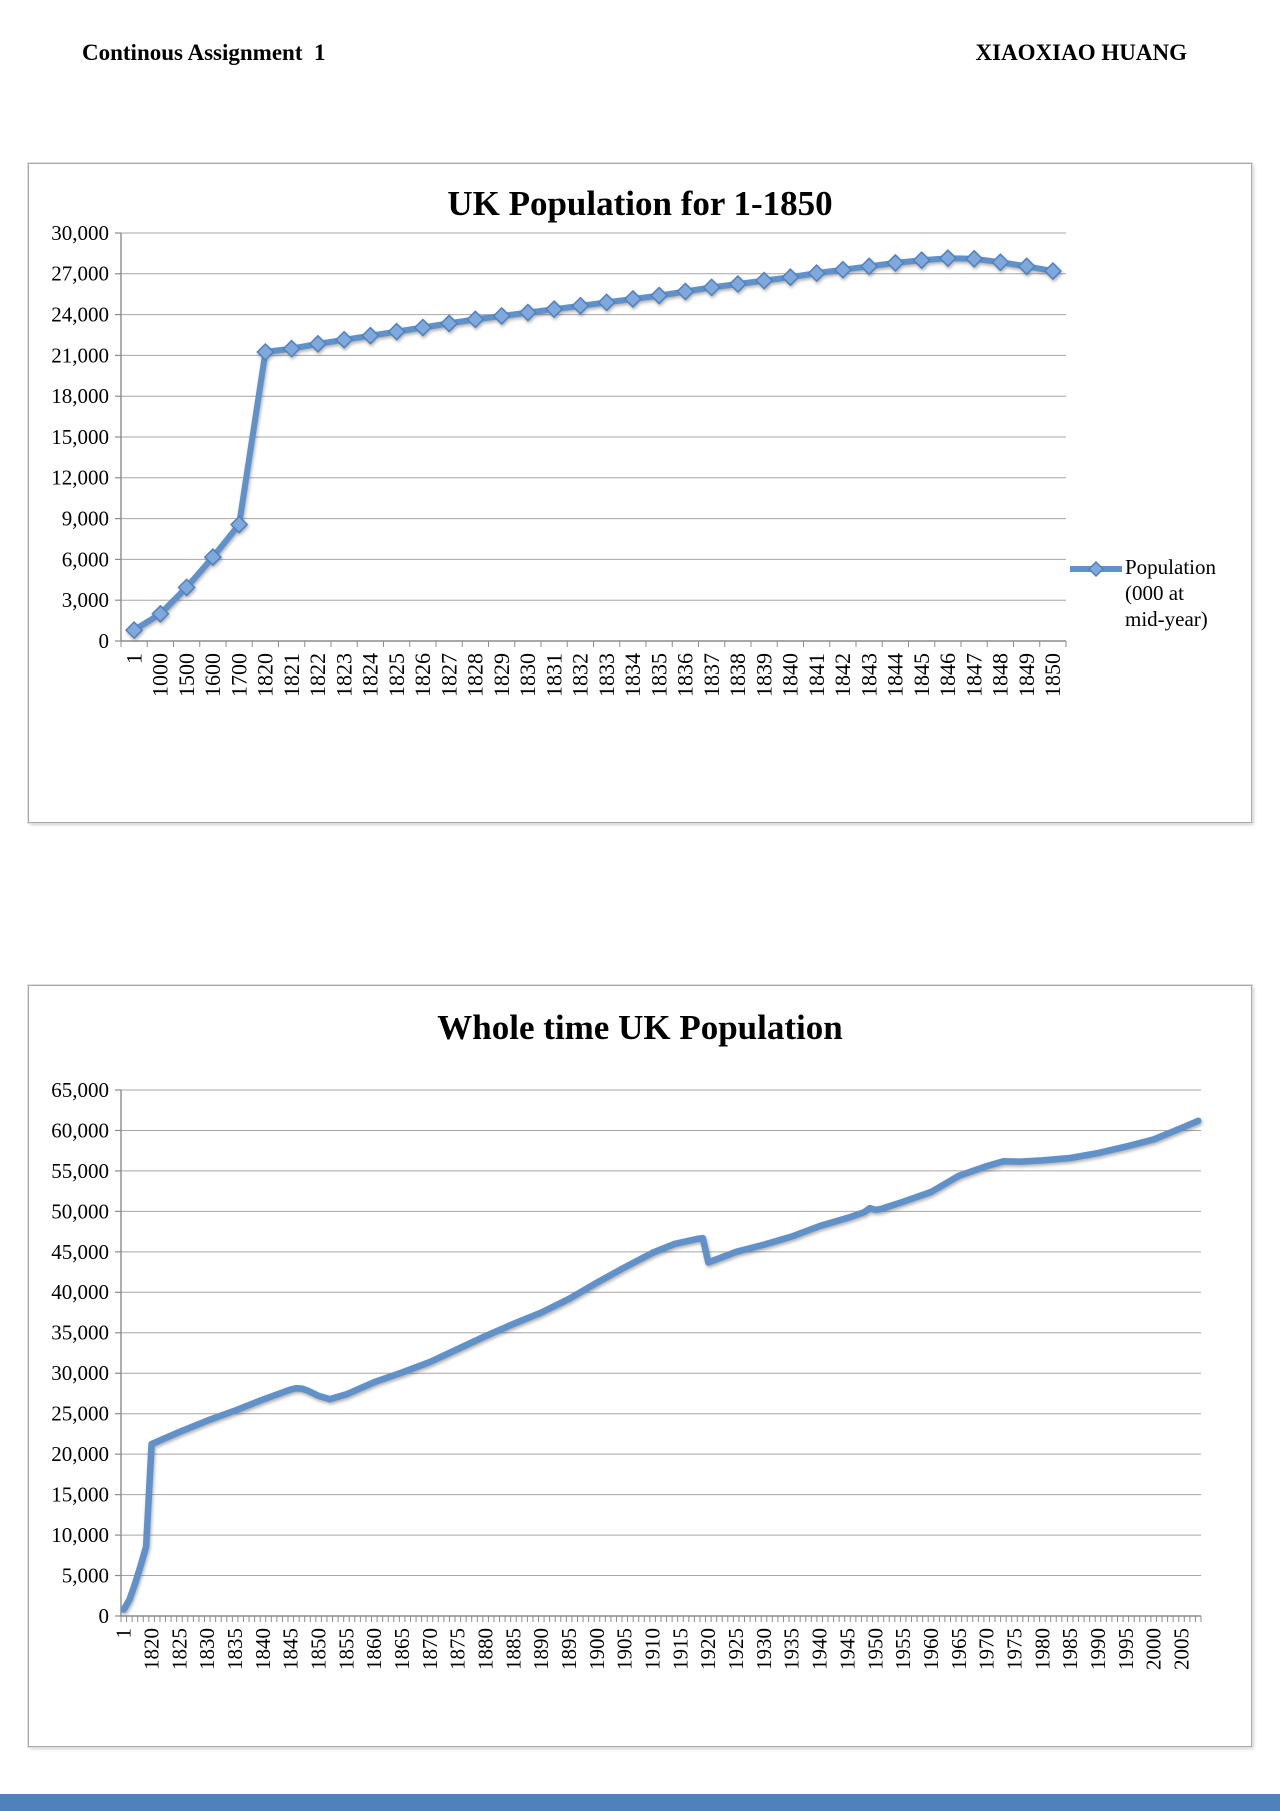 This screenshot has height=1811, width=1280. What do you see at coordinates (868, 675) in the screenshot?
I see `svg-text: 1843` at bounding box center [868, 675].